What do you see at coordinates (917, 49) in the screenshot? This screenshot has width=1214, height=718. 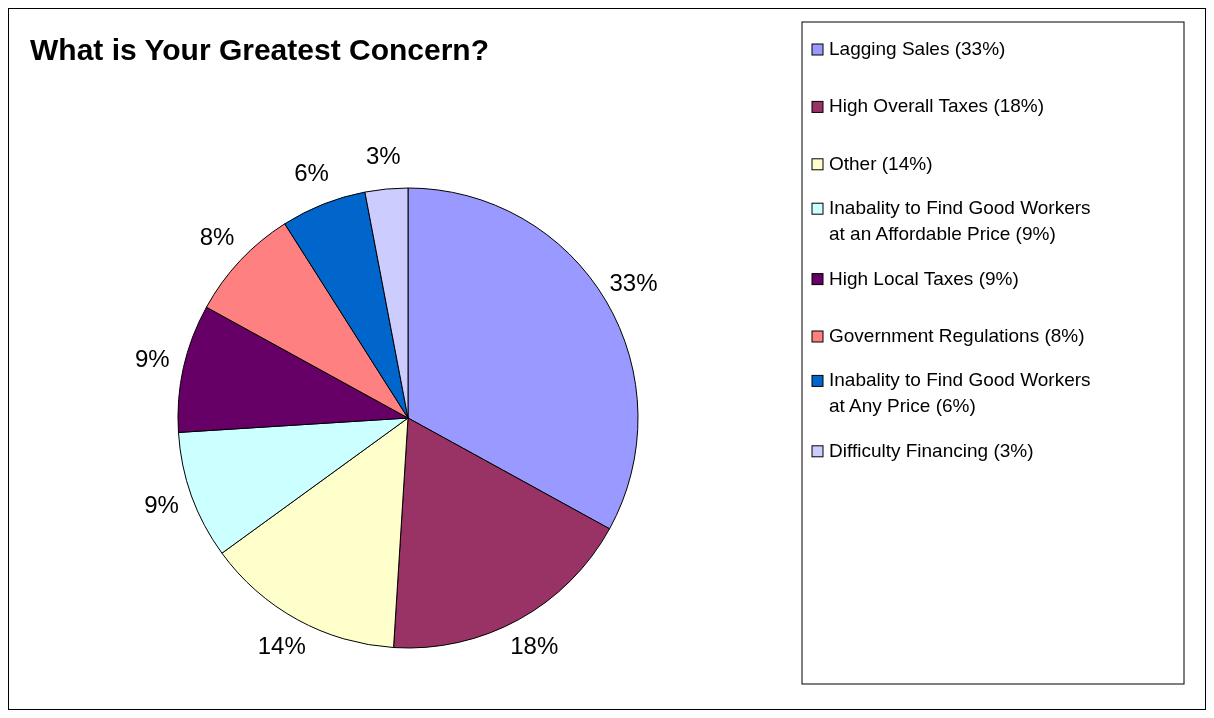 I see `legend-label: Lagging Sales (33%)` at bounding box center [917, 49].